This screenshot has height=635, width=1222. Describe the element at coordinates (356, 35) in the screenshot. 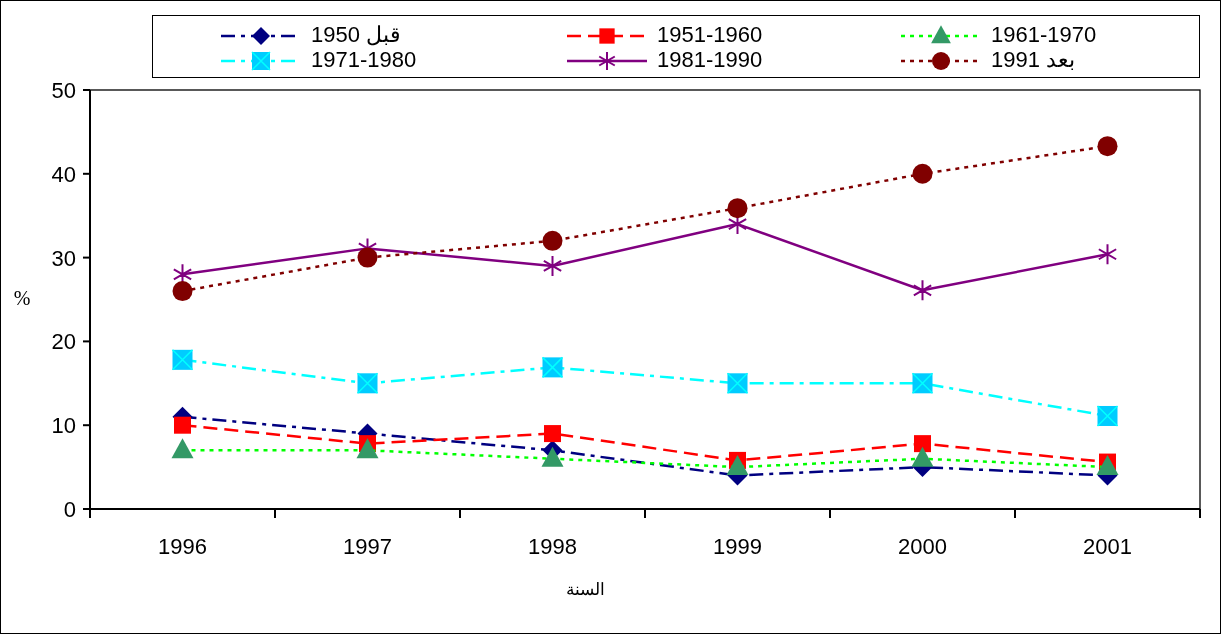

I see `legend-label: قبل 1950` at that location.